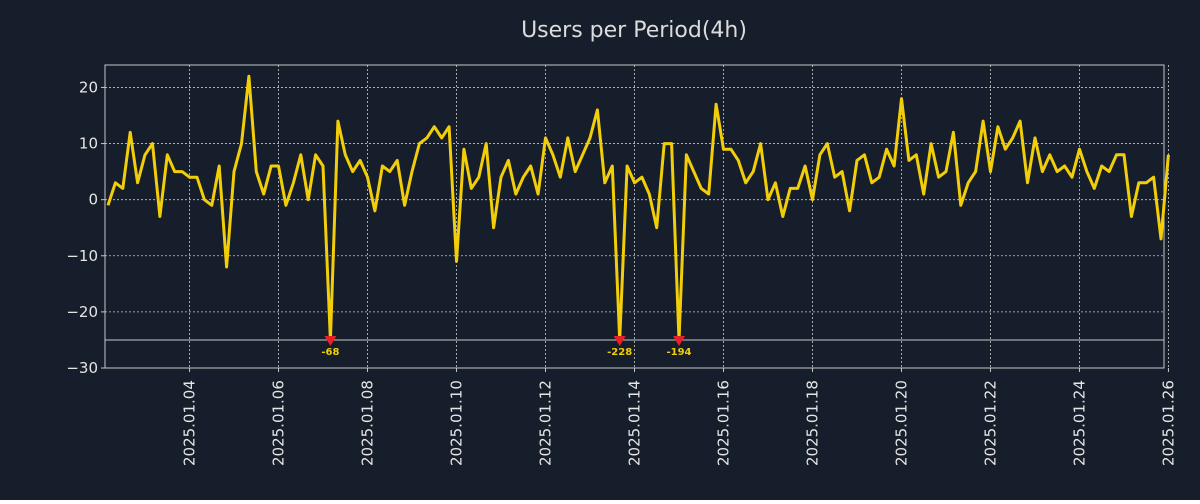 The image size is (1200, 504). I want to click on x-tick-label: 2025.01.04, so click(190, 423).